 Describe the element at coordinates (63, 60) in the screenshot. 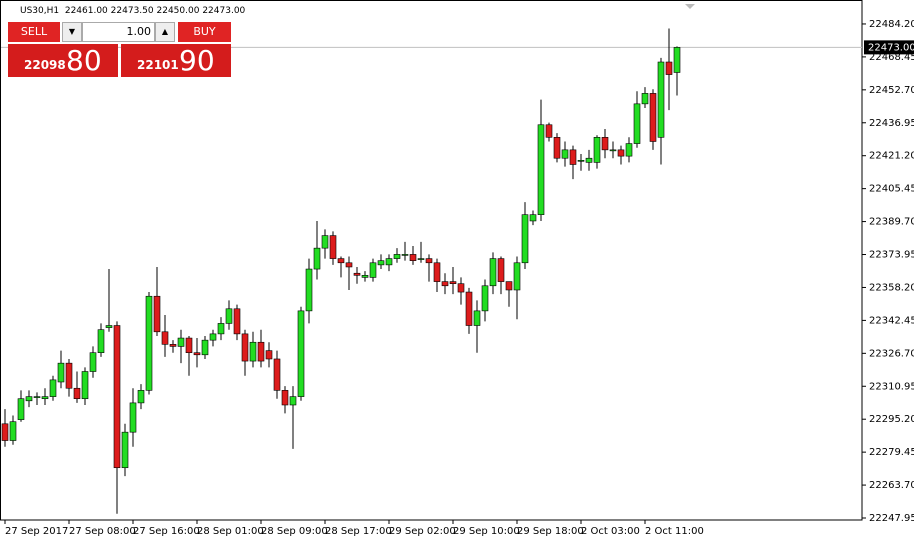

I see `sell-price: 22098 80` at that location.